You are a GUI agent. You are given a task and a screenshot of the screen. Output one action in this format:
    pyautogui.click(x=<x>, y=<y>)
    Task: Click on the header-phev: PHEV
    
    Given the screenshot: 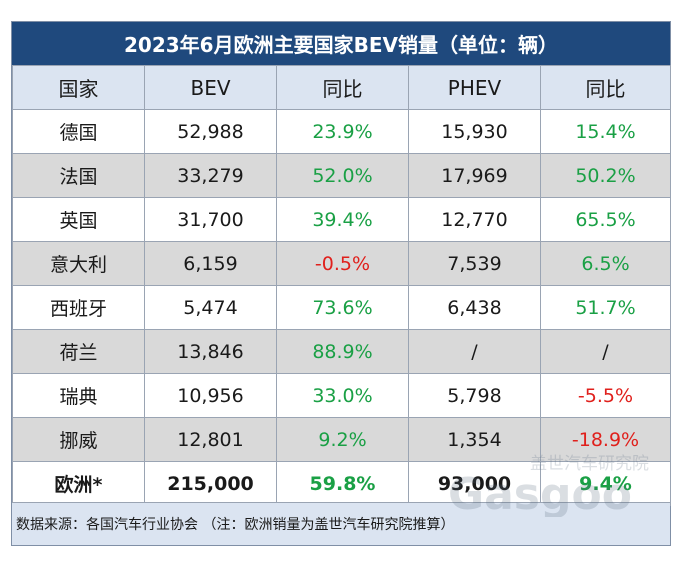 What is the action you would take?
    pyautogui.click(x=474, y=87)
    